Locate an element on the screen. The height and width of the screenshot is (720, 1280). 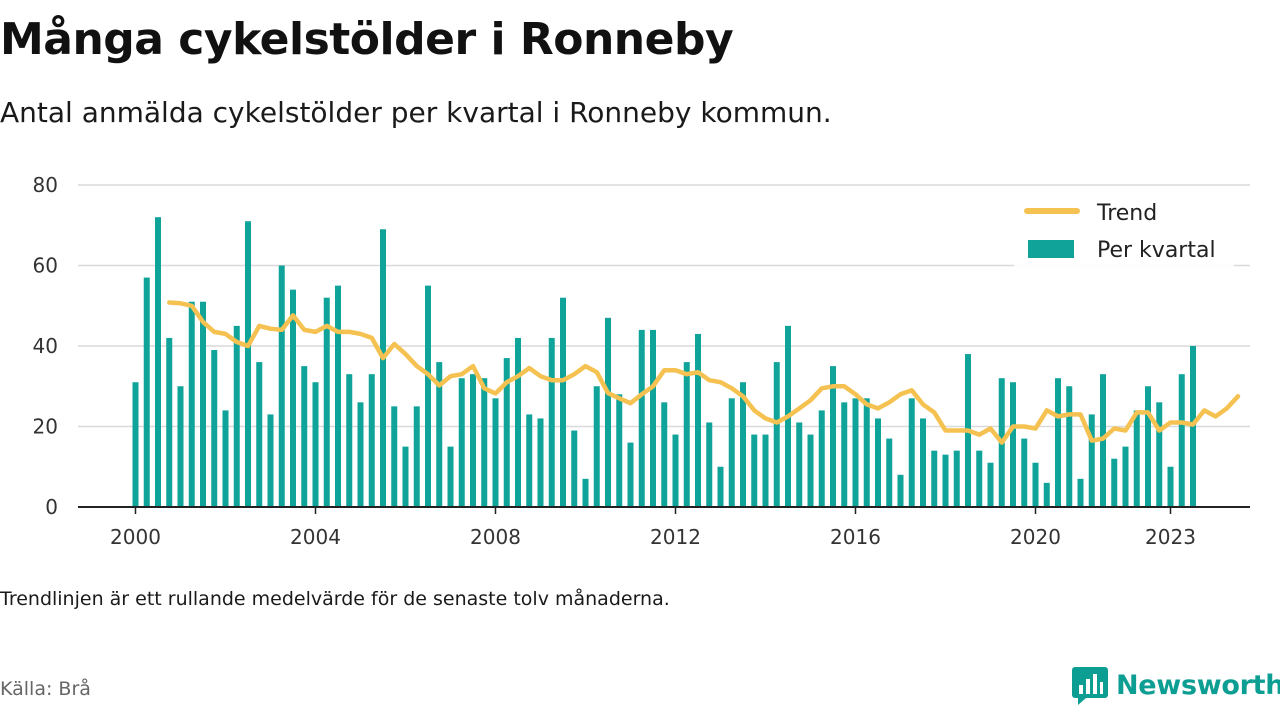
brand-name: Newsworthy is located at coordinates (1198, 685).